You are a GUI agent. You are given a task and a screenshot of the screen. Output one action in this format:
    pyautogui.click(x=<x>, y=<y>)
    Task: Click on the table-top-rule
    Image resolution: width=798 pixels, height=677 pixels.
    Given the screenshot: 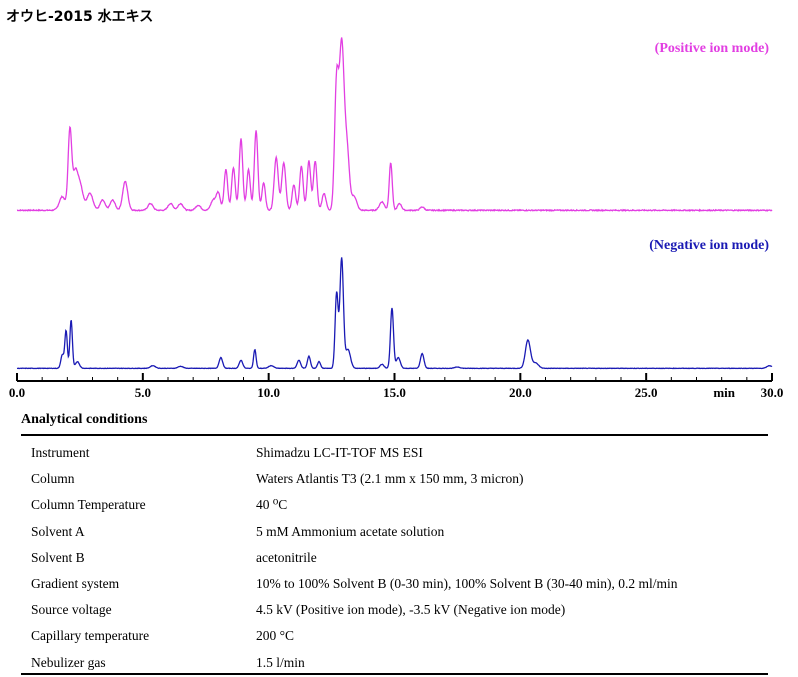 What is the action you would take?
    pyautogui.click(x=394, y=435)
    